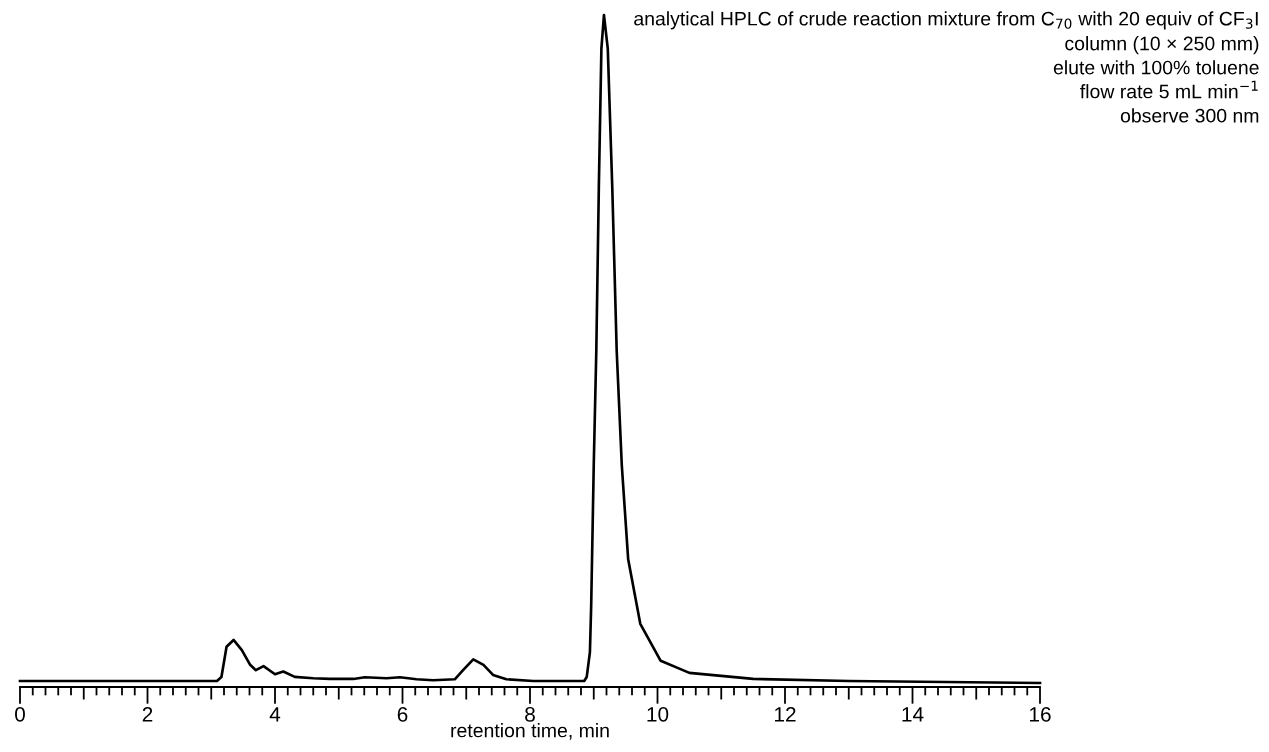  What do you see at coordinates (1189, 115) in the screenshot?
I see `text: observe 300 nm` at bounding box center [1189, 115].